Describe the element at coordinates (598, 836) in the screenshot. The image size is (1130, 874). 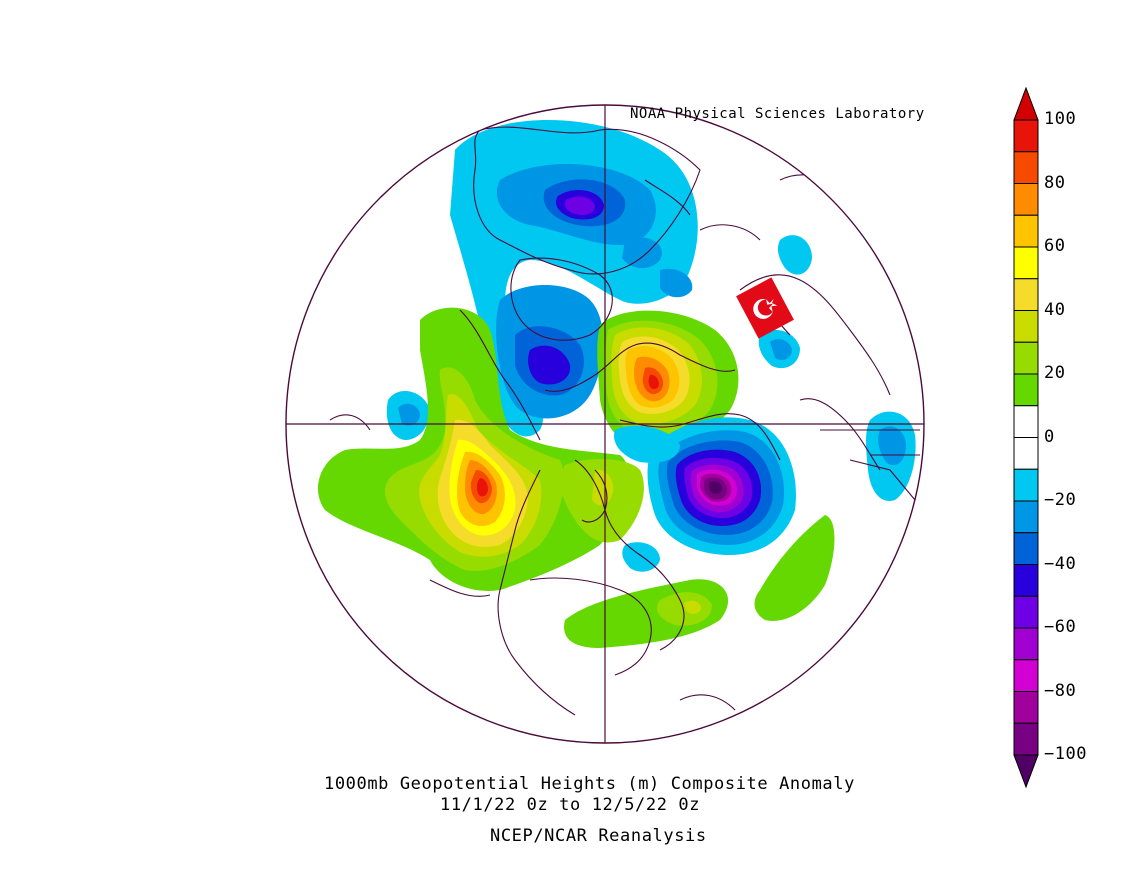
I see `data-source: NCEP/NCAR Reanalysis` at that location.